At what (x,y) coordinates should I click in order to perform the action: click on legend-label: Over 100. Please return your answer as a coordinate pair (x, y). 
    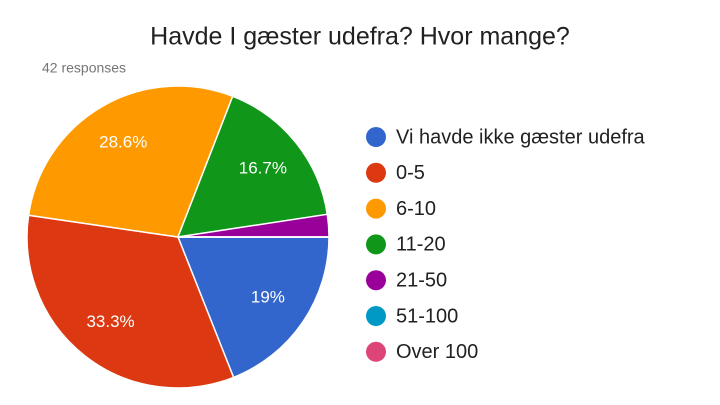
    Looking at the image, I should click on (437, 352).